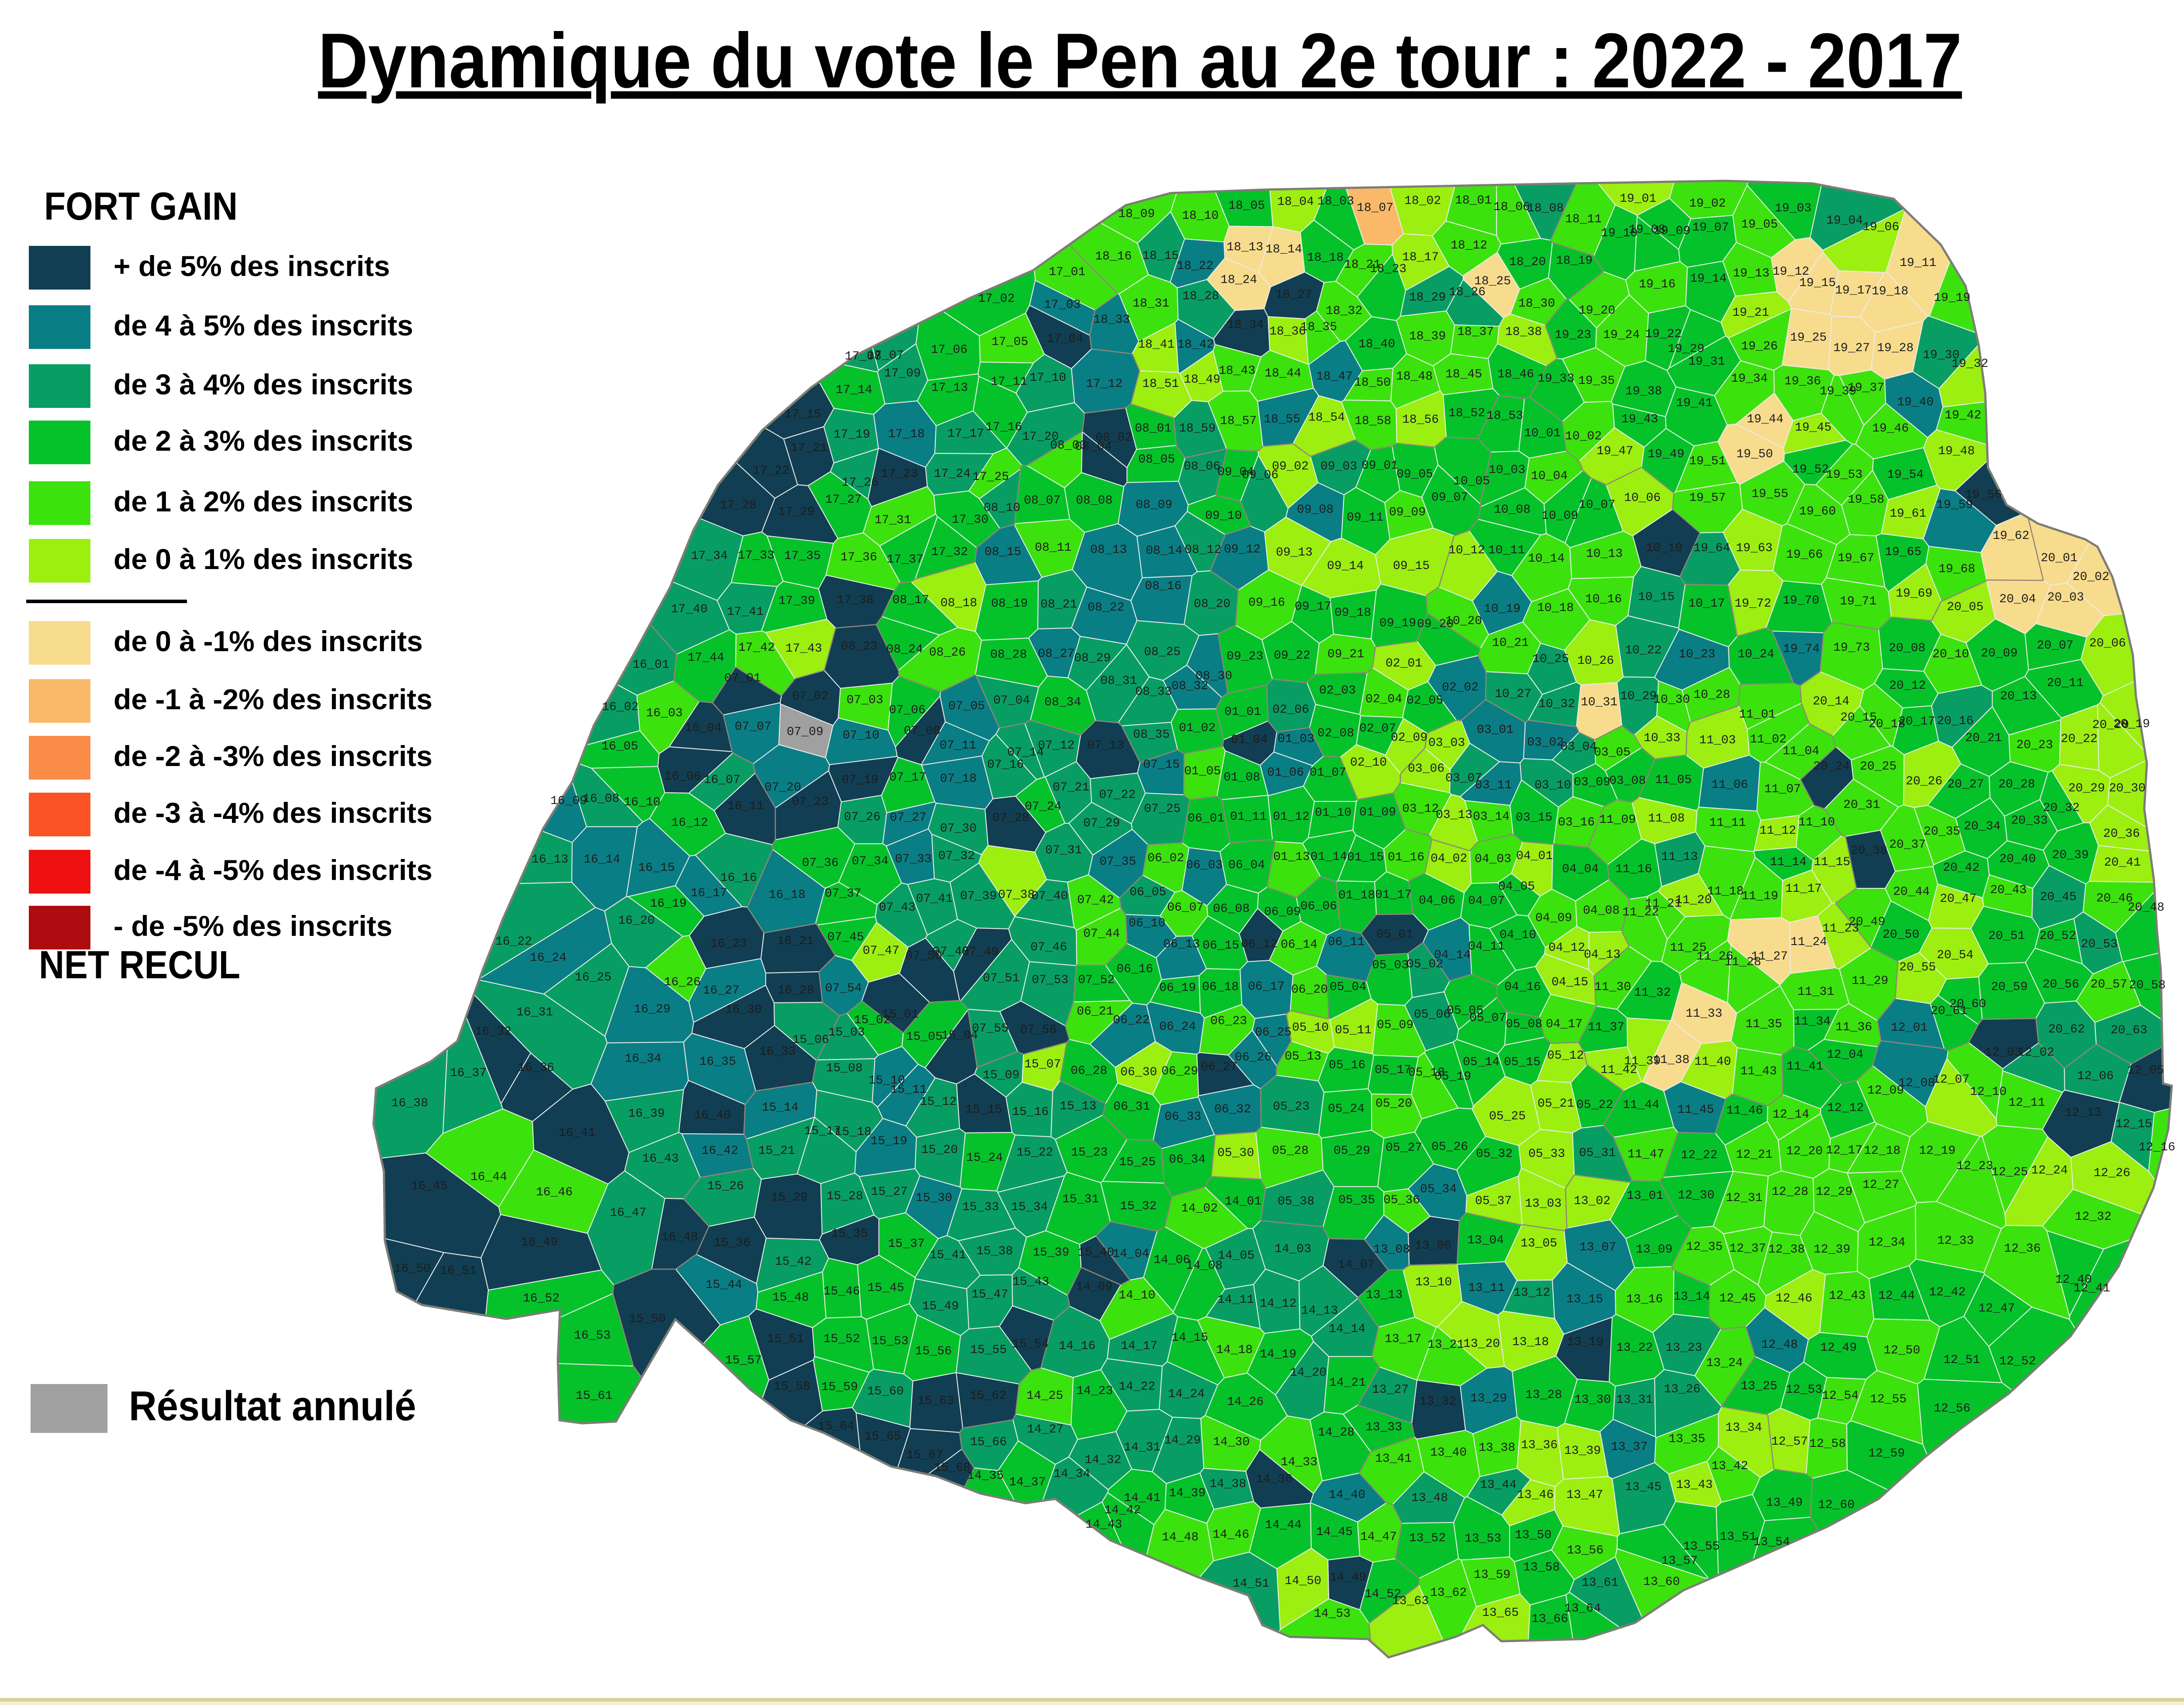 The image size is (2184, 1705). Describe the element at coordinates (1154, 505) in the screenshot. I see `svg-text: 08_09` at that location.